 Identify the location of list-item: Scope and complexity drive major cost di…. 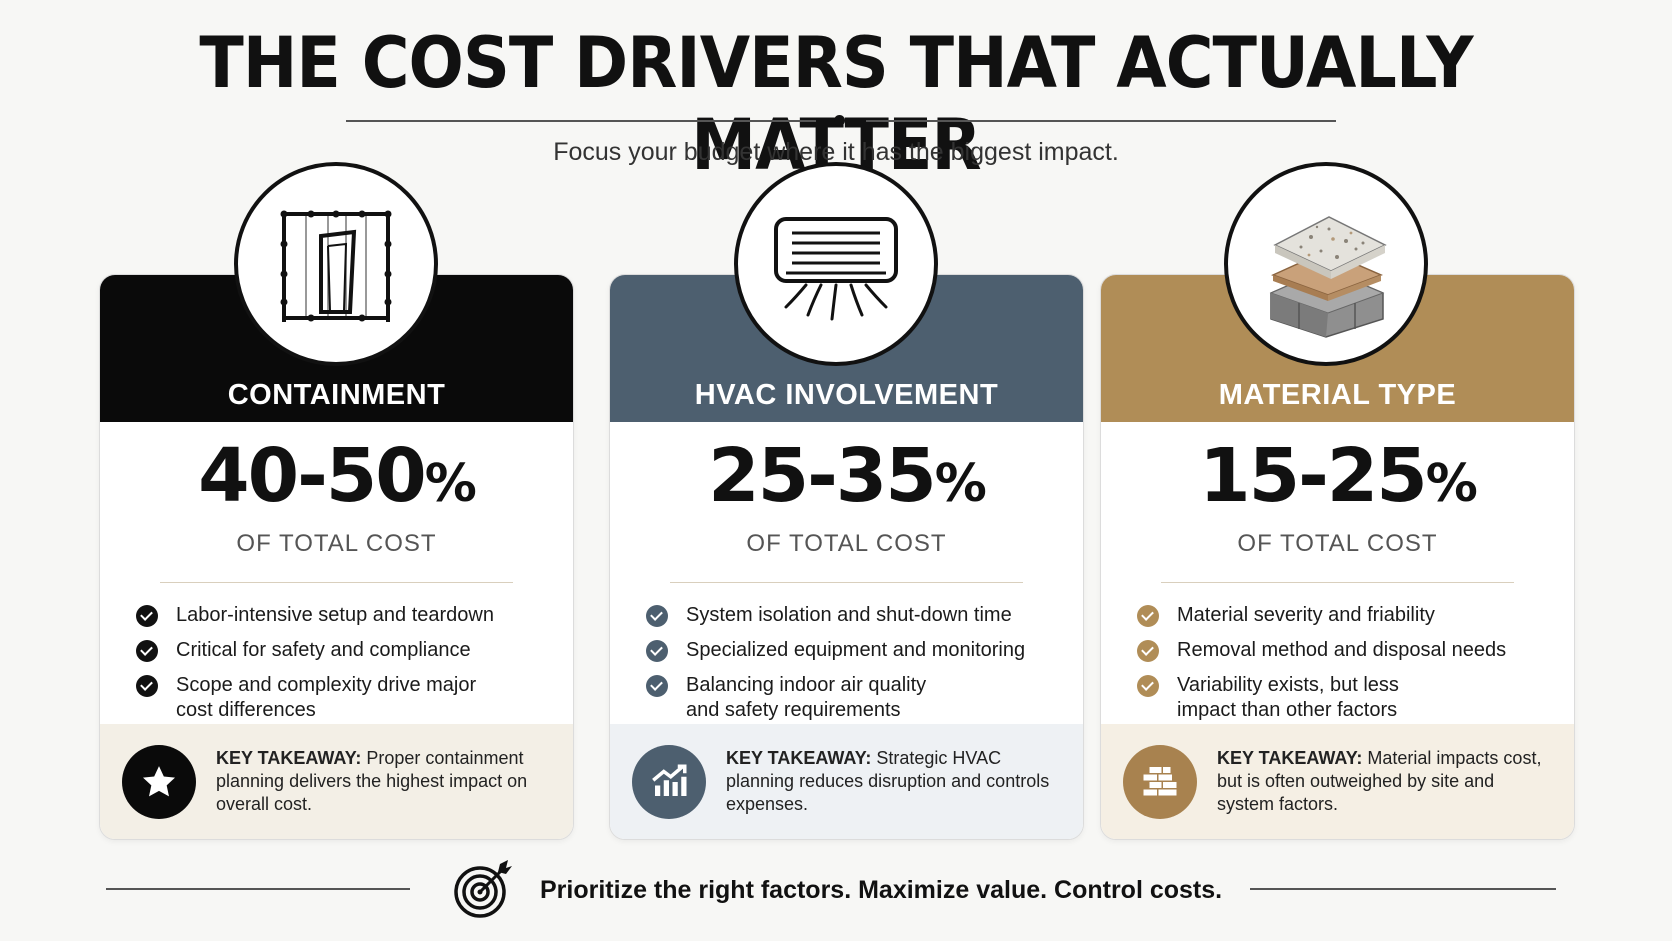
(354, 698).